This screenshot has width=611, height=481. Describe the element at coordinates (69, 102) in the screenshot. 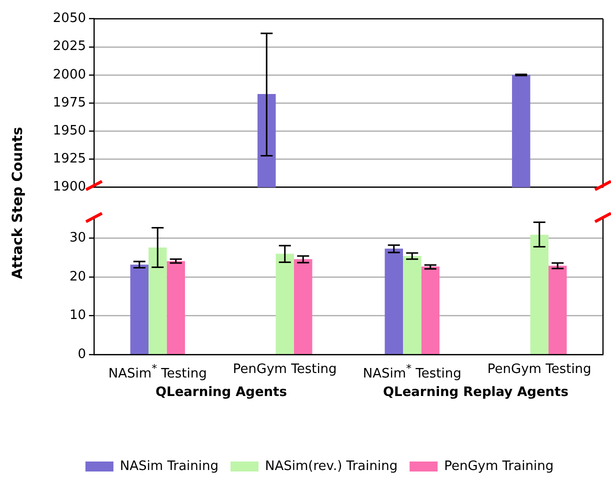

I see `y-tick-label: 1975` at that location.